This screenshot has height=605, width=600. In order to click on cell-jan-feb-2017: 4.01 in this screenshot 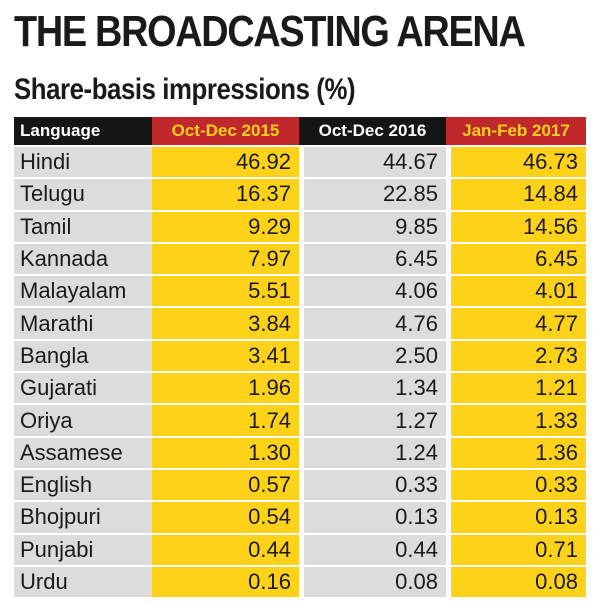, I will do `click(516, 290)`.